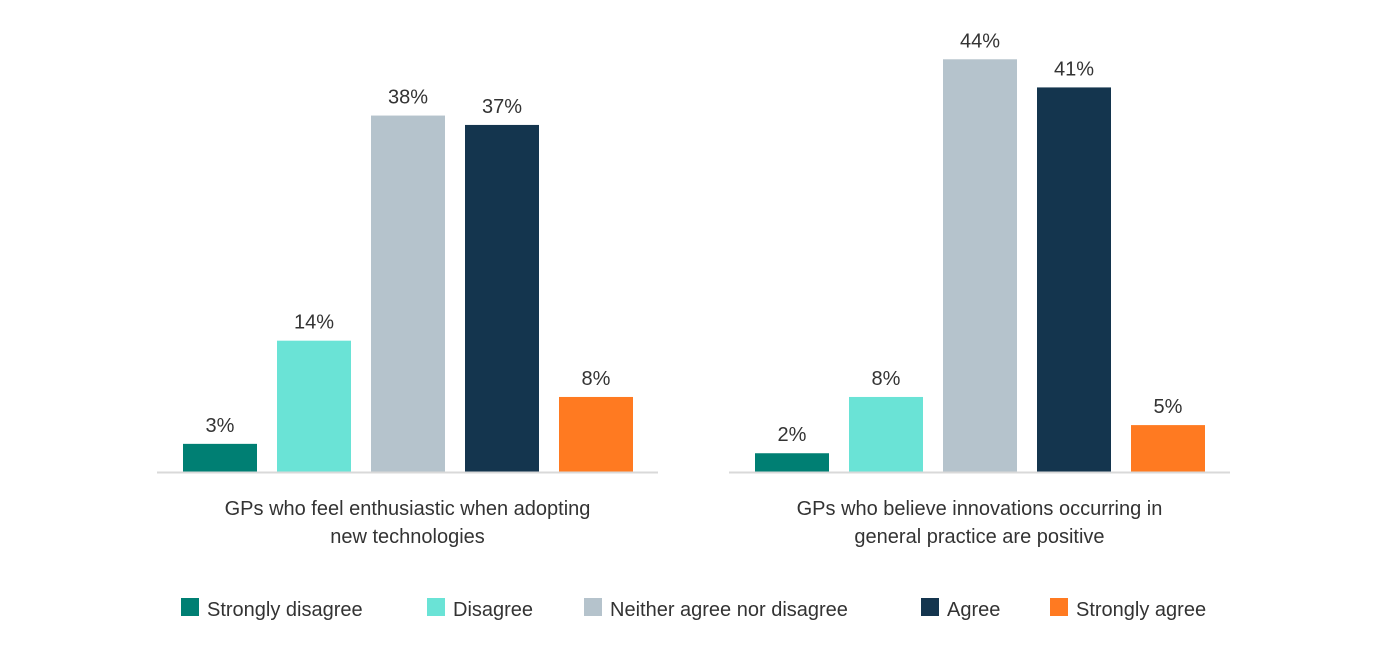 This screenshot has width=1400, height=656. Describe the element at coordinates (980, 509) in the screenshot. I see `category-label: GPs who believe innovations occurring in` at that location.